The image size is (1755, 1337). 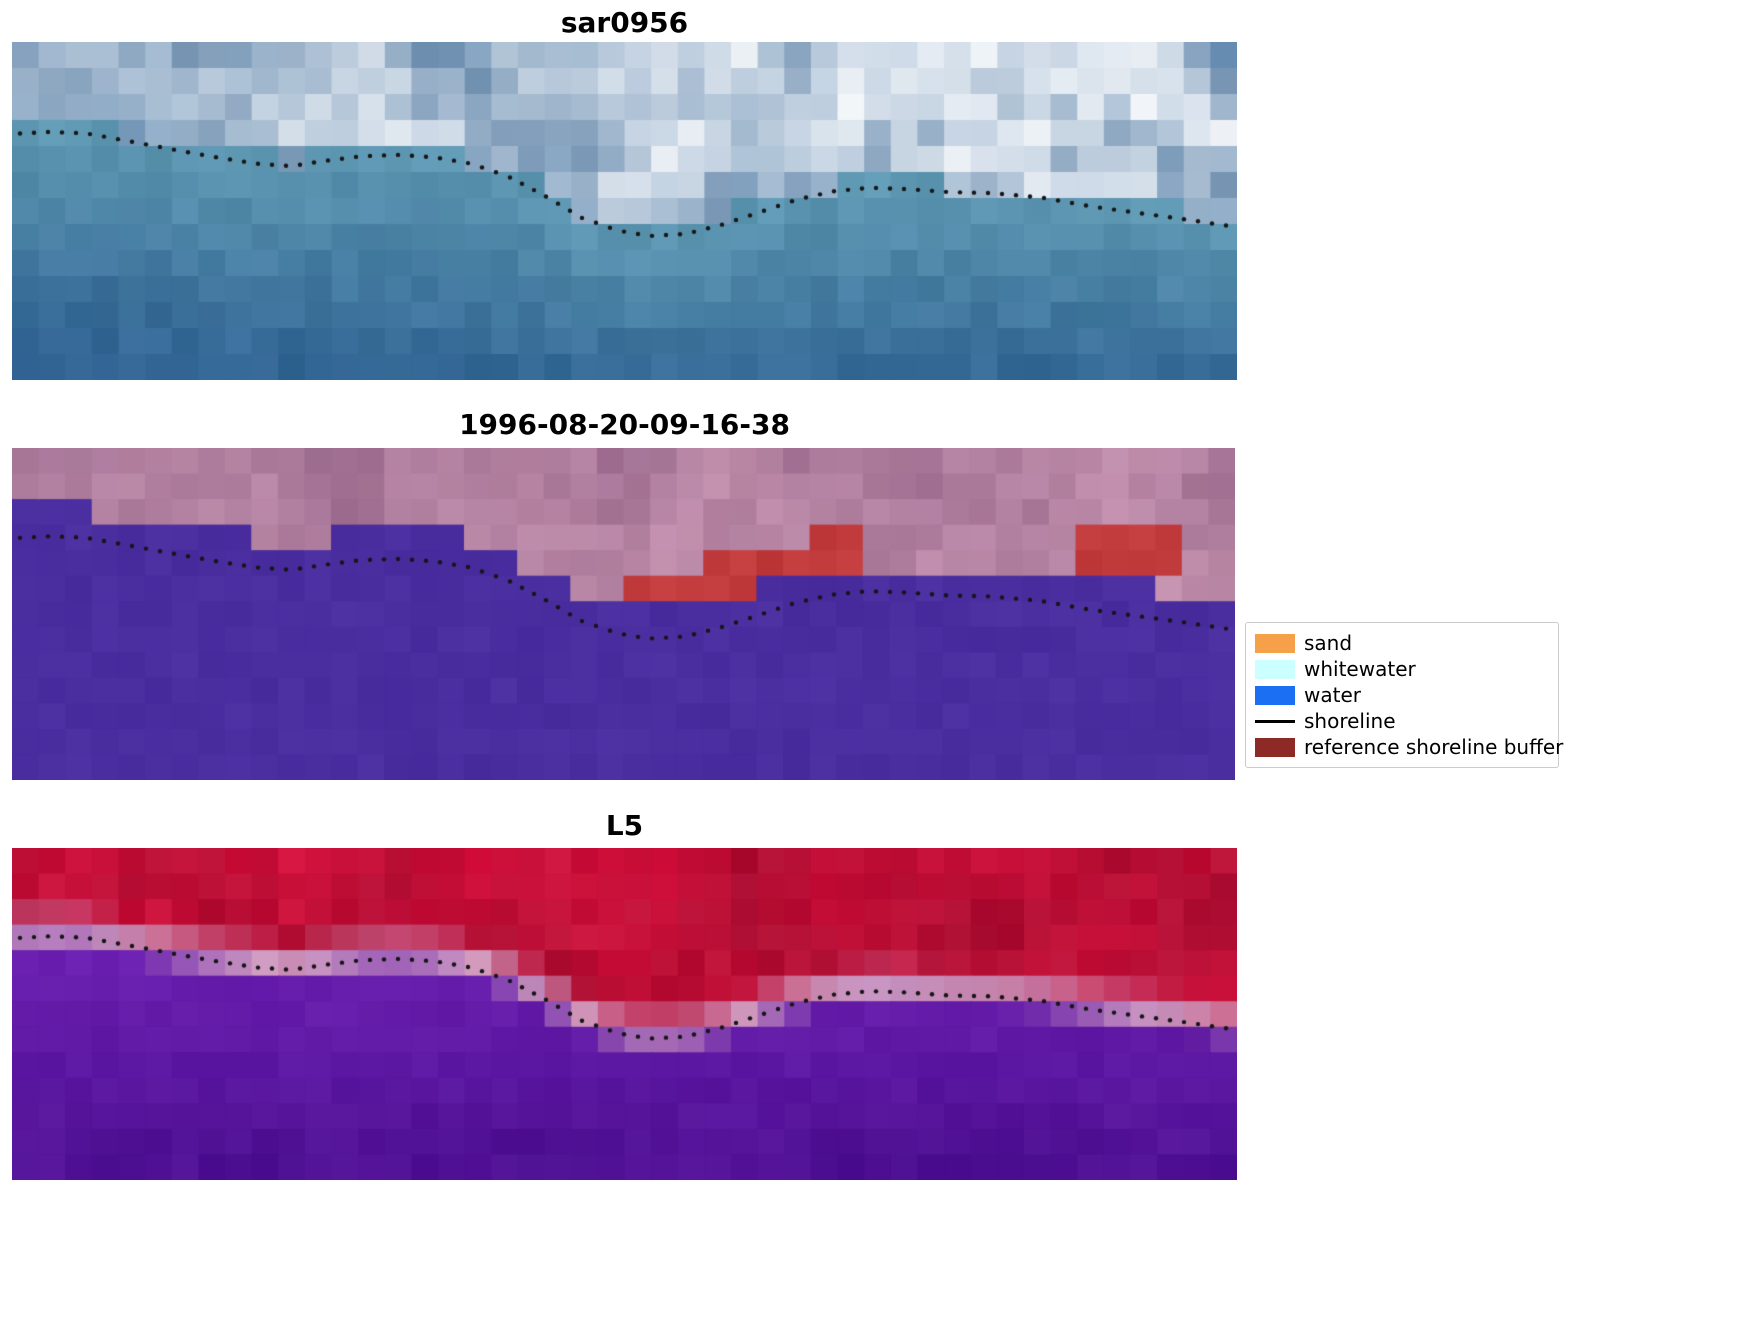 What do you see at coordinates (1434, 747) in the screenshot?
I see `legend-label-reference-buffer: reference shoreline buffer` at bounding box center [1434, 747].